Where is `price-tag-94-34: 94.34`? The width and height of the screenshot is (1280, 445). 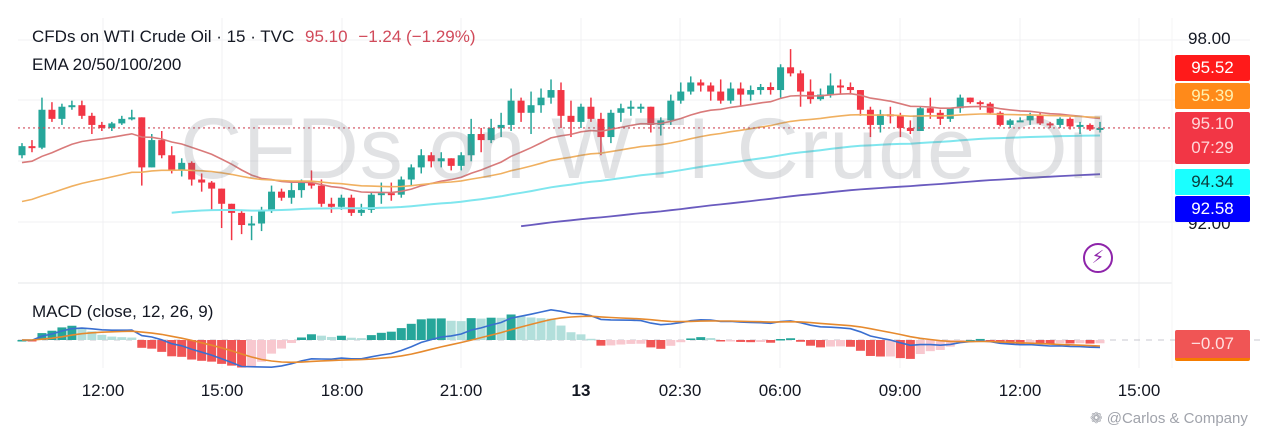
price-tag-94-34: 94.34 is located at coordinates (1212, 182).